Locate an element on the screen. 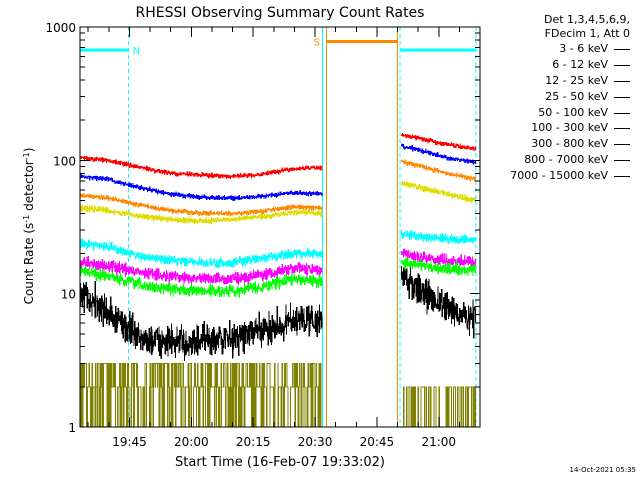 The width and height of the screenshot is (640, 480). legend-entry: 100 - 300 keV is located at coordinates (560, 128).